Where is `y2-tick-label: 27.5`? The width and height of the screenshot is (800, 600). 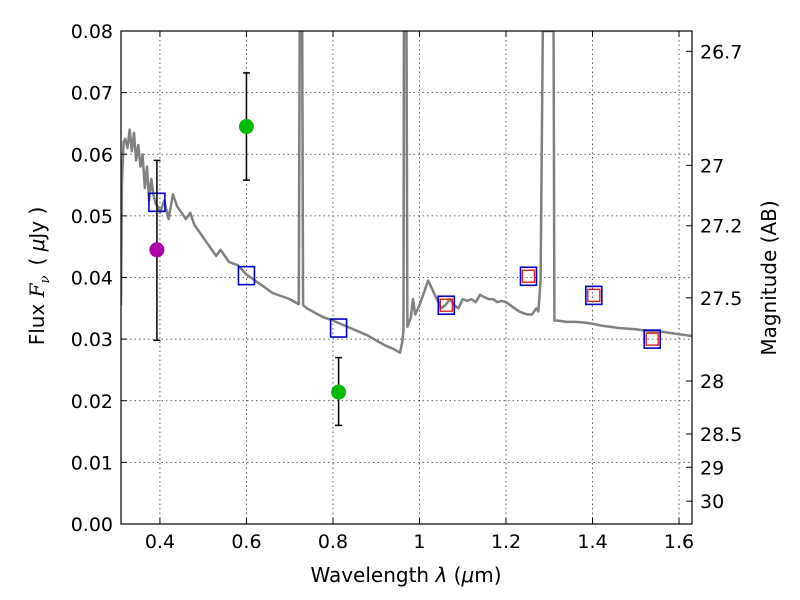 y2-tick-label: 27.5 is located at coordinates (721, 299).